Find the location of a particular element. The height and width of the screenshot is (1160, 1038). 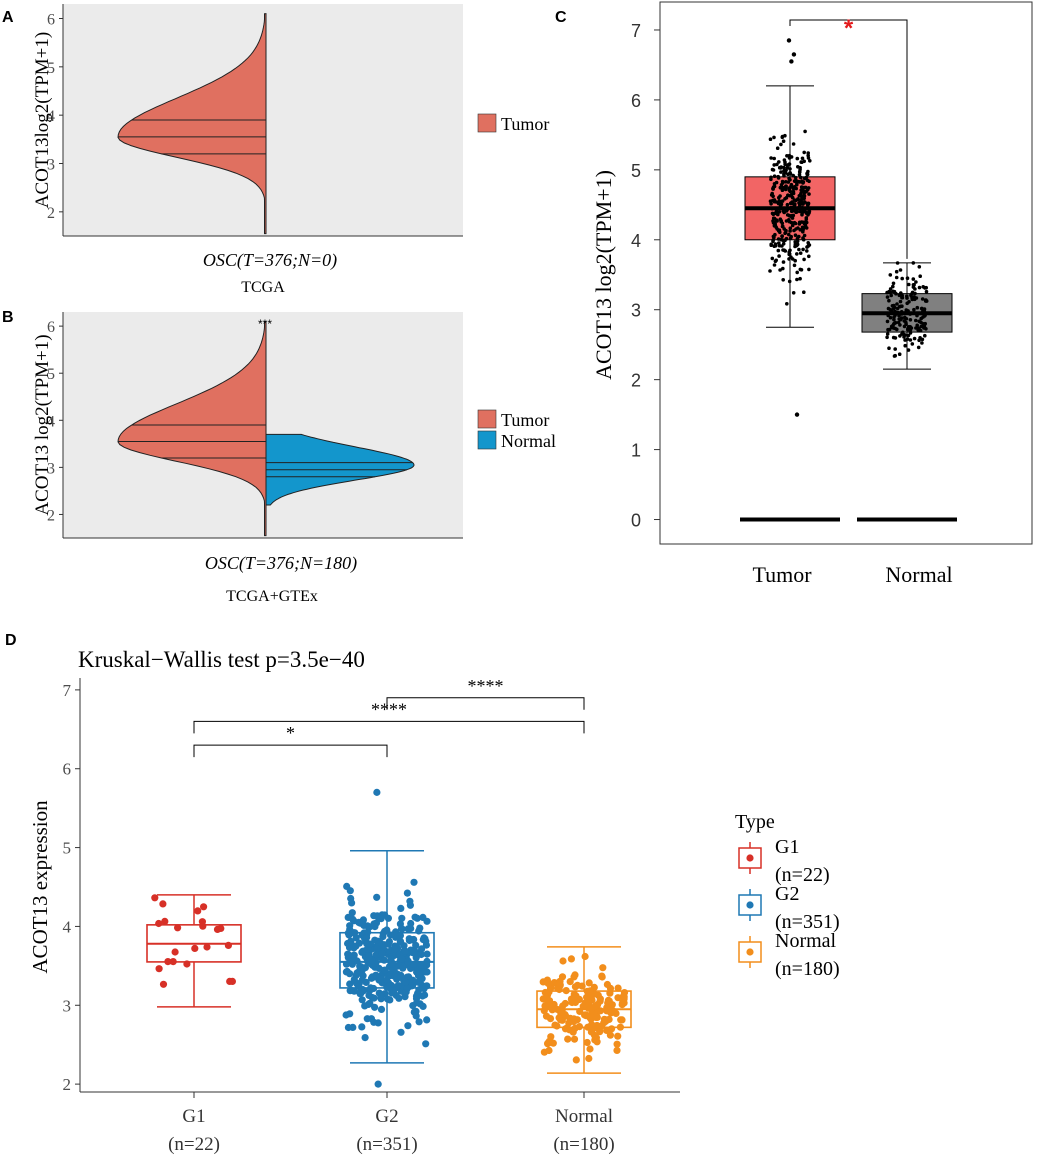

d-x-label-g1: G1 is located at coordinates (193, 1116).